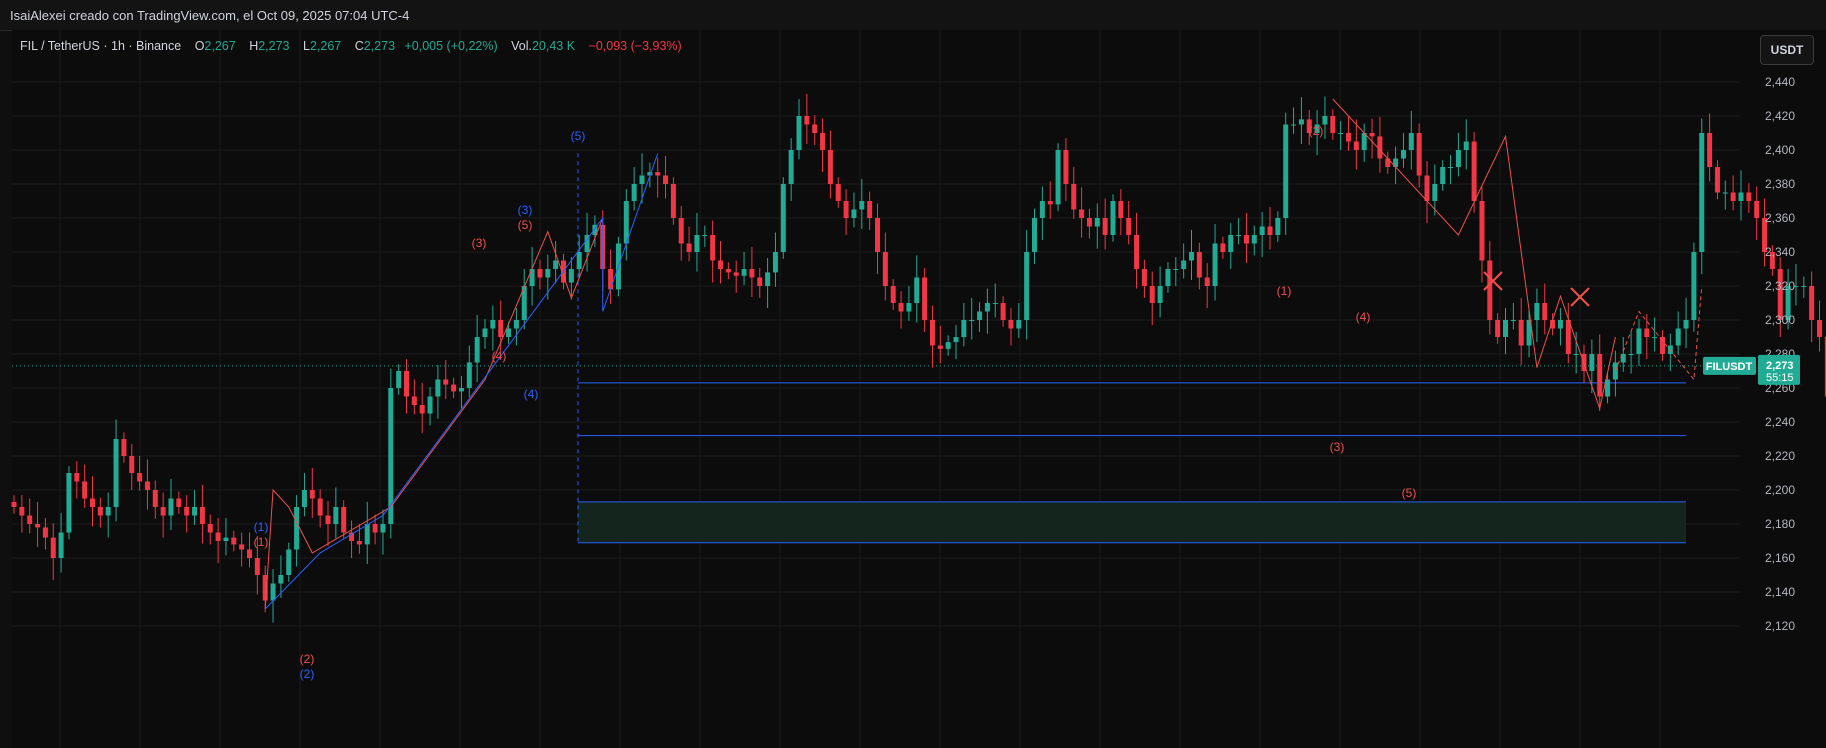 This screenshot has height=748, width=1826. I want to click on wave-line-blue, so click(461, 381).